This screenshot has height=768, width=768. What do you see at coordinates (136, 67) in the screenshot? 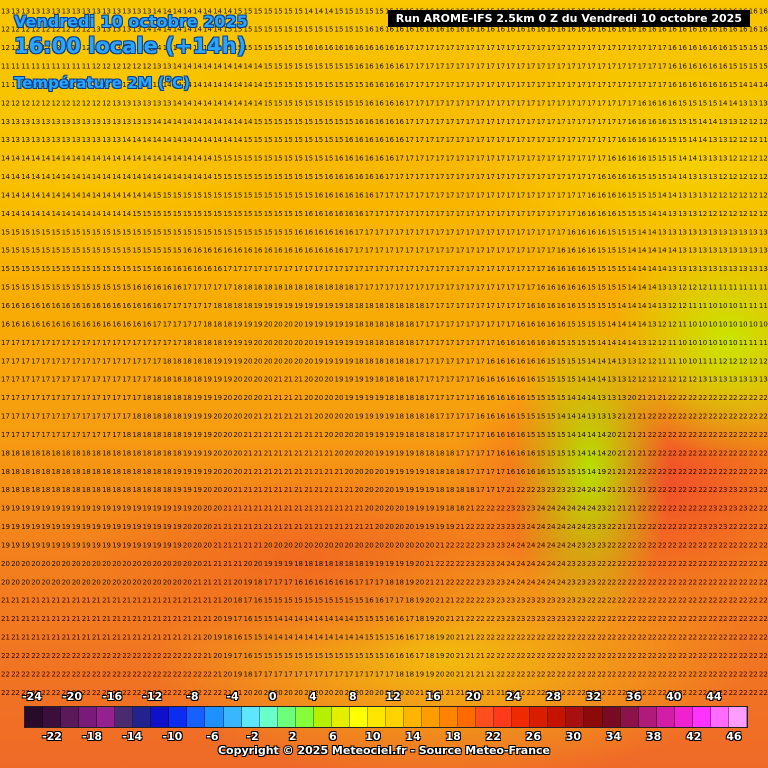
I see `temperature-value: 12` at bounding box center [136, 67].